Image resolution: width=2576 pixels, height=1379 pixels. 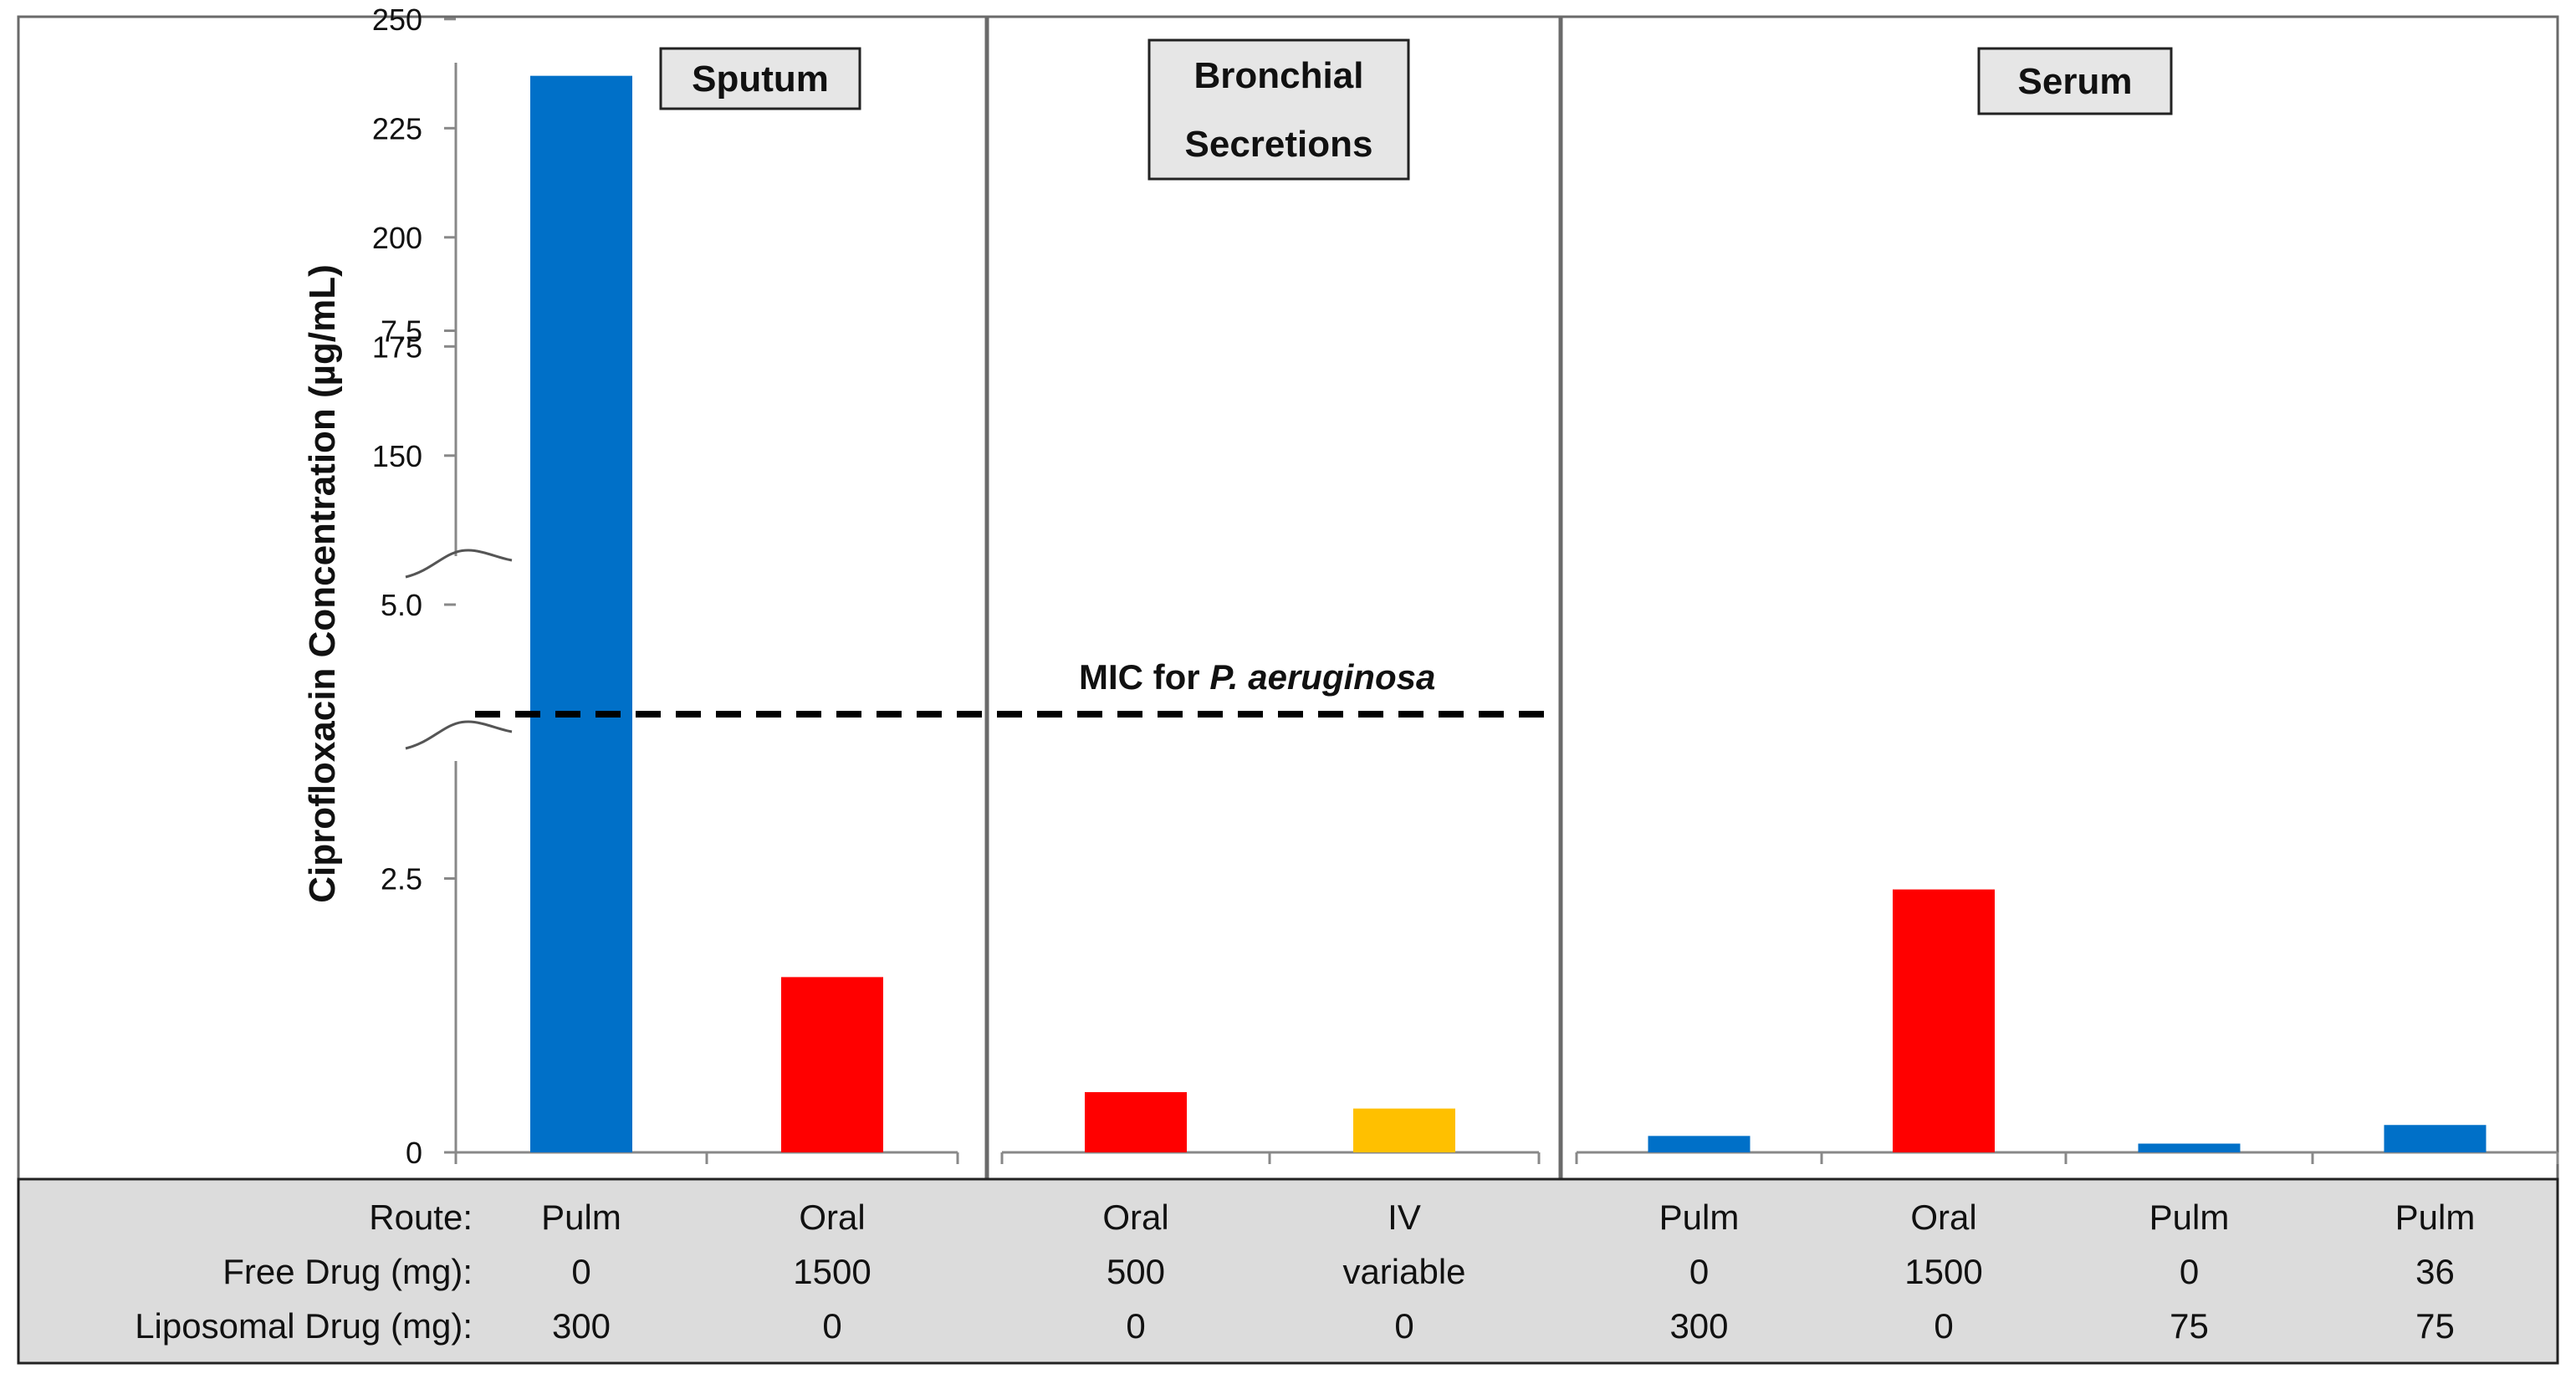 I want to click on y-tick-label: 7.5, so click(x=401, y=331).